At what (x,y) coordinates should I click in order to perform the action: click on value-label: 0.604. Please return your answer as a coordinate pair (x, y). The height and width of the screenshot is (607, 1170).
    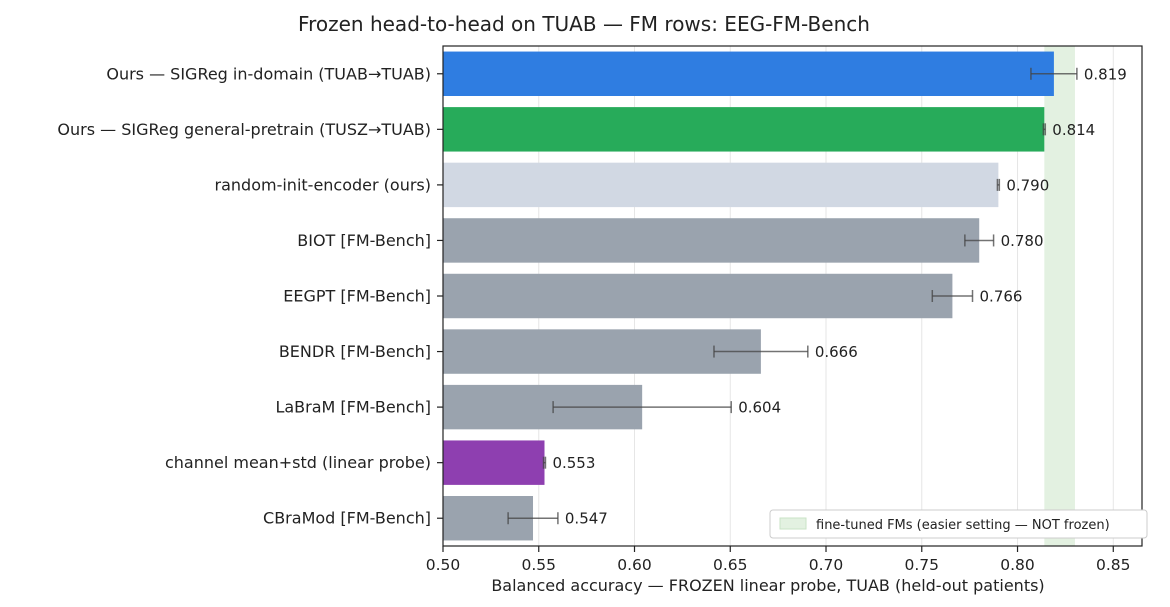
    Looking at the image, I should click on (759, 408).